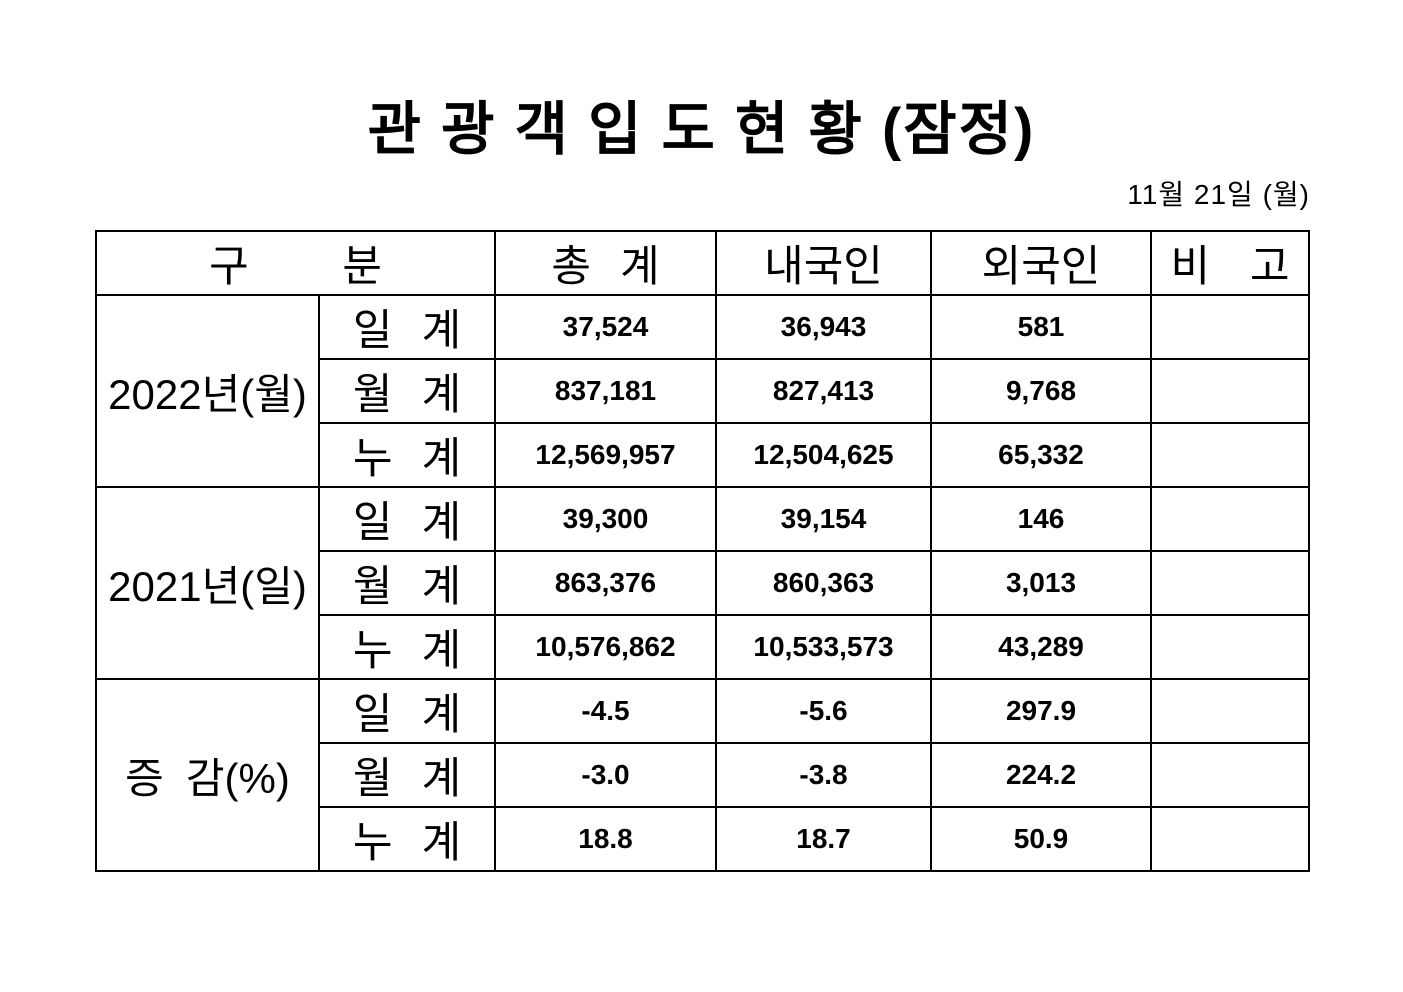  Describe the element at coordinates (605, 839) in the screenshot. I see `value-total: 18.8` at that location.